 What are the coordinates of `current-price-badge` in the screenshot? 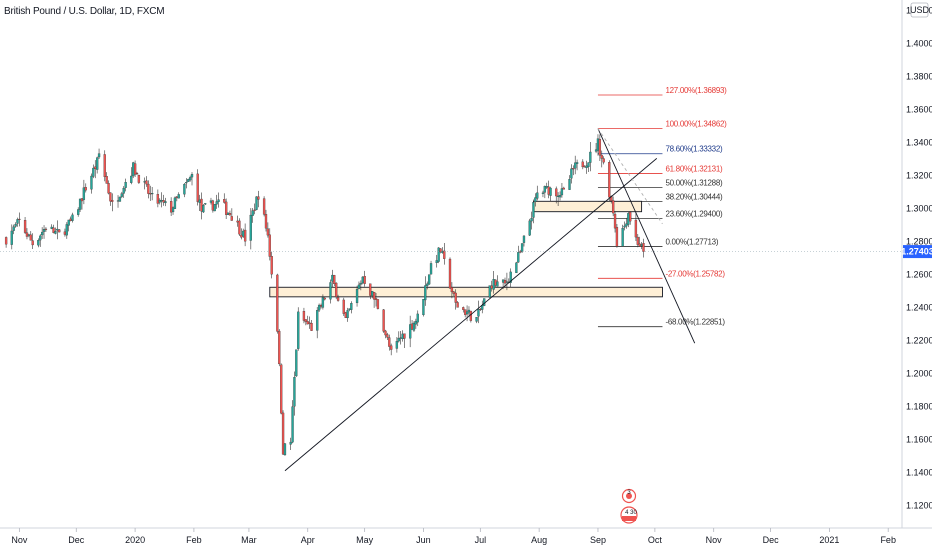 It's located at (917, 252).